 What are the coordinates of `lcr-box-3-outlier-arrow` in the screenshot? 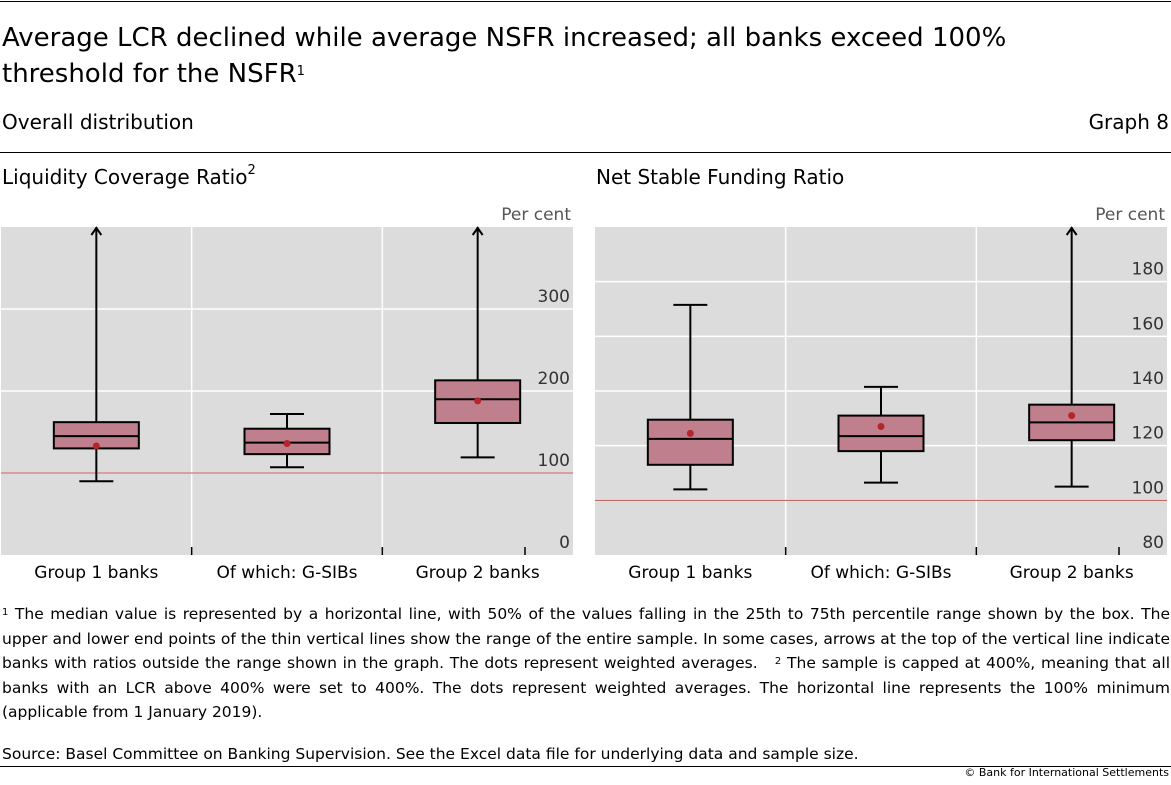 It's located at (477, 231).